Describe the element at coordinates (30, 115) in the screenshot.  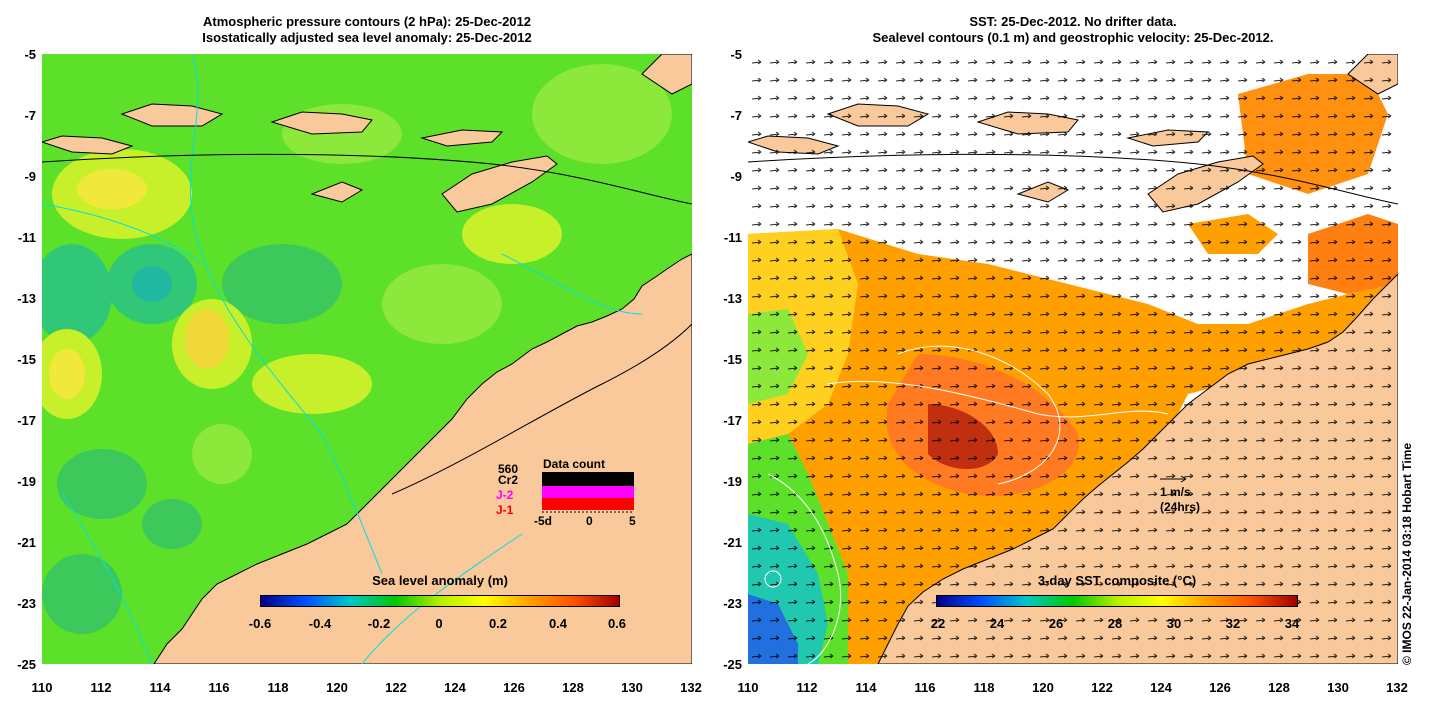
I see `left-y-tick: -7` at that location.